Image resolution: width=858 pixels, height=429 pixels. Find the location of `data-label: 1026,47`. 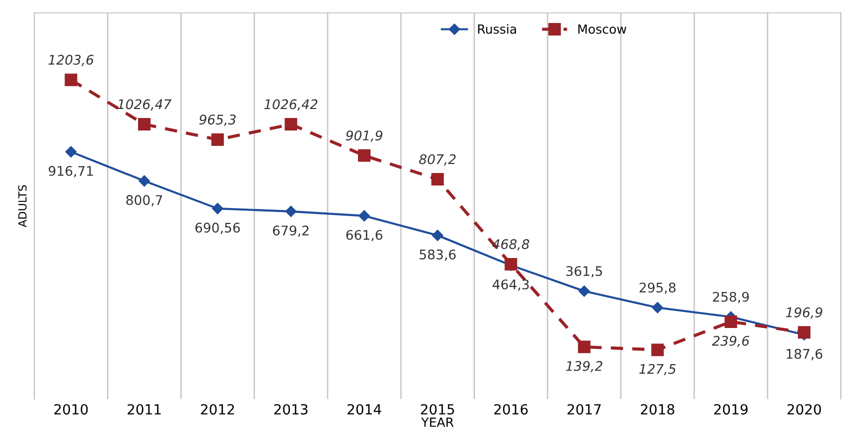

data-label: 1026,47 is located at coordinates (145, 105).